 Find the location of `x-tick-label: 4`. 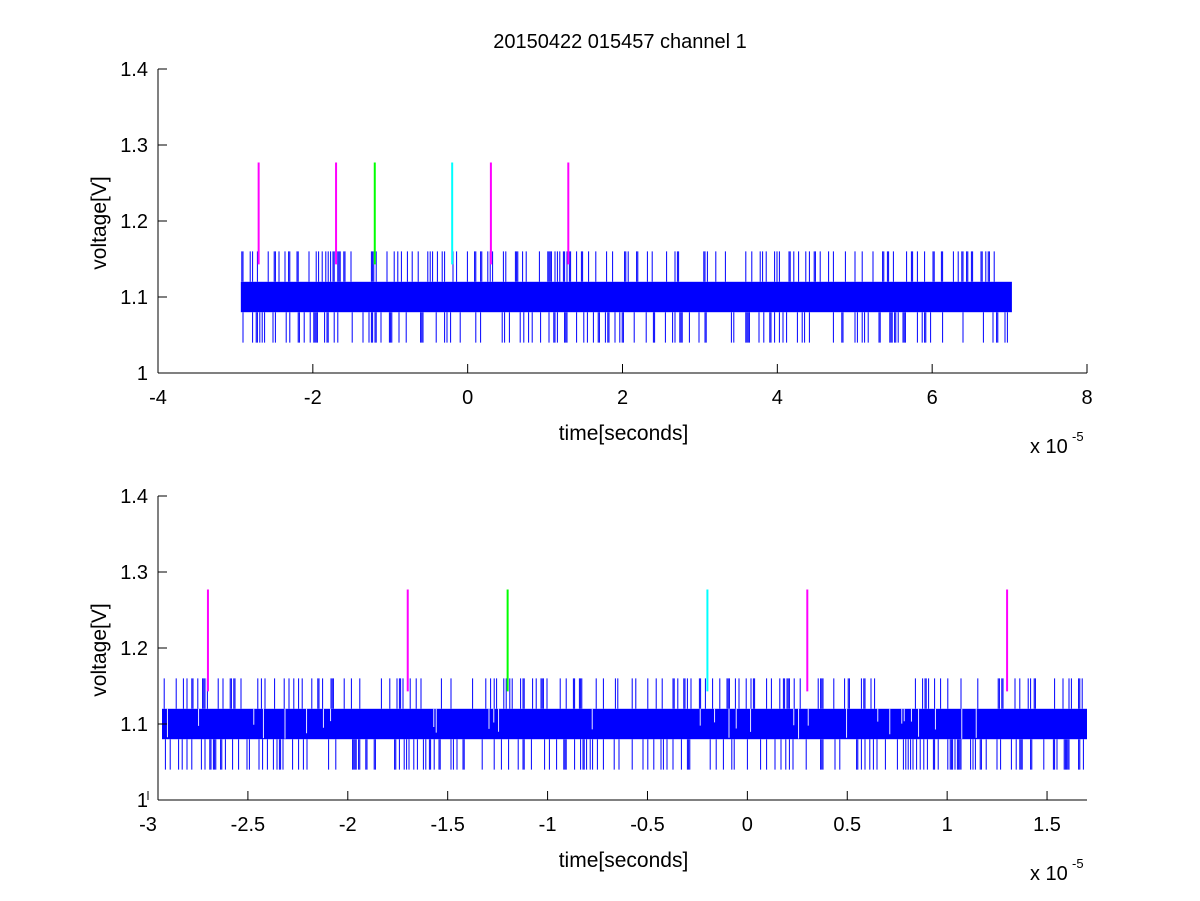

x-tick-label: 4 is located at coordinates (777, 398).